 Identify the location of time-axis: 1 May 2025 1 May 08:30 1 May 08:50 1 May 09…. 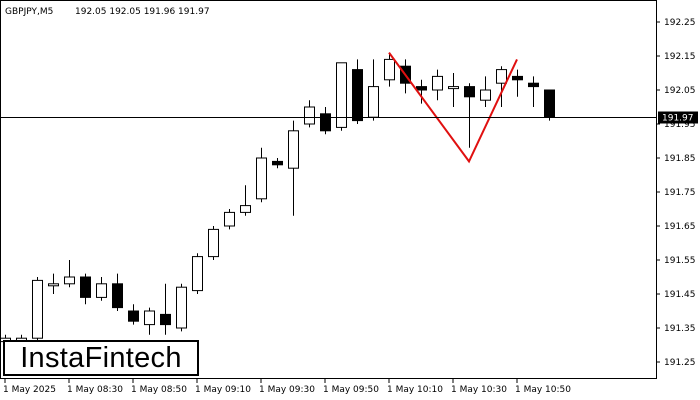
(287, 387).